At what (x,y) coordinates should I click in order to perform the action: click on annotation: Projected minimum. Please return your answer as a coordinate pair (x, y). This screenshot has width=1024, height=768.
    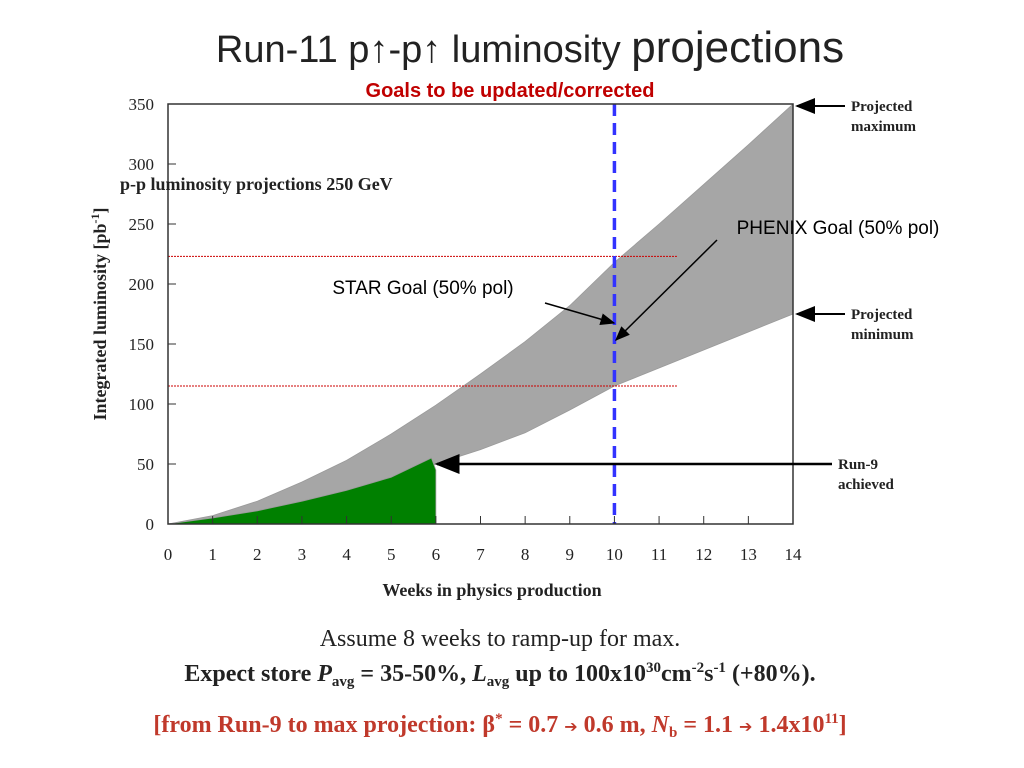
    Looking at the image, I should click on (882, 325).